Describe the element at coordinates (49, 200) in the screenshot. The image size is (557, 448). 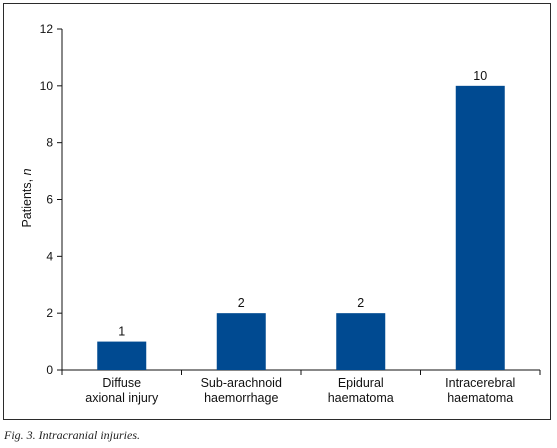
I see `y-tick-label: 6` at that location.